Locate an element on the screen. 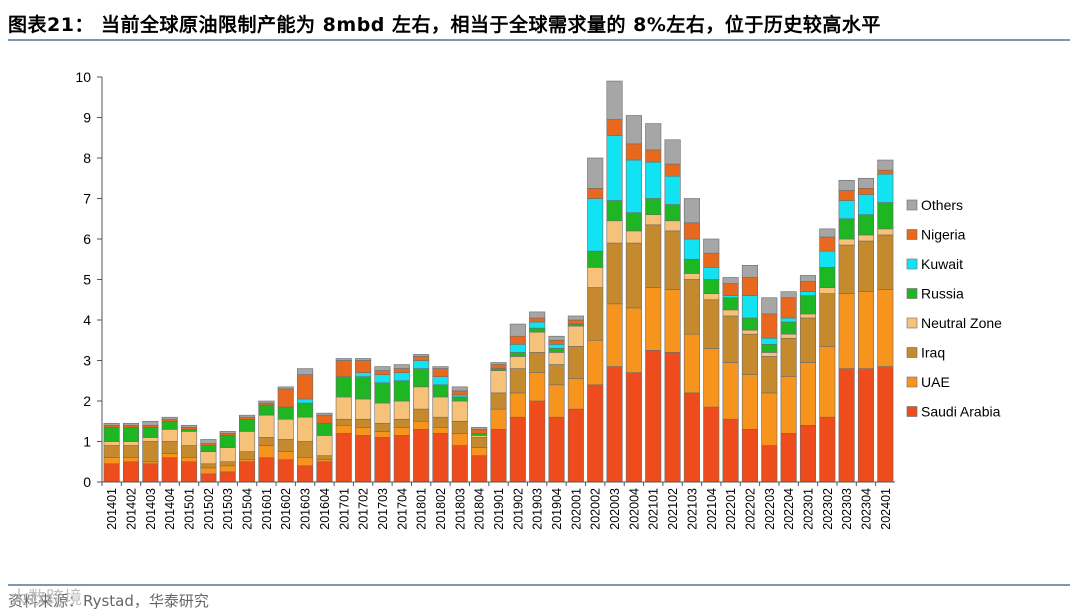  x-tick-label: 201504 is located at coordinates (248, 509).